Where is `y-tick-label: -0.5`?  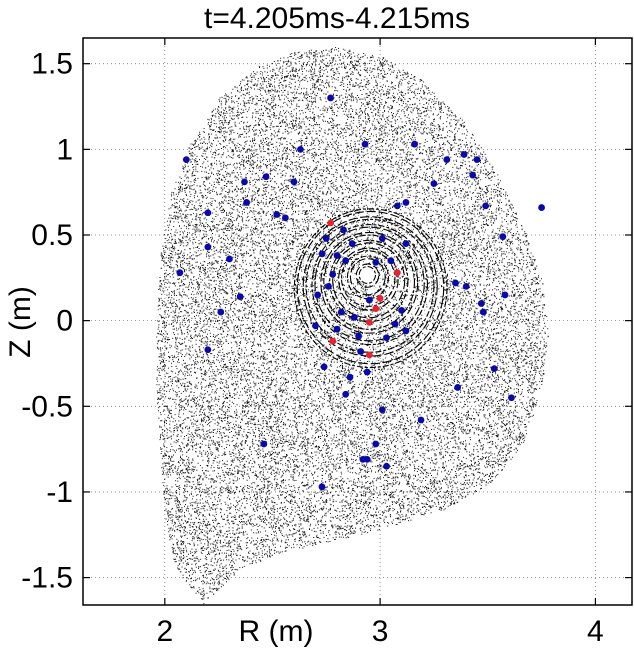
y-tick-label: -0.5 is located at coordinates (47, 406).